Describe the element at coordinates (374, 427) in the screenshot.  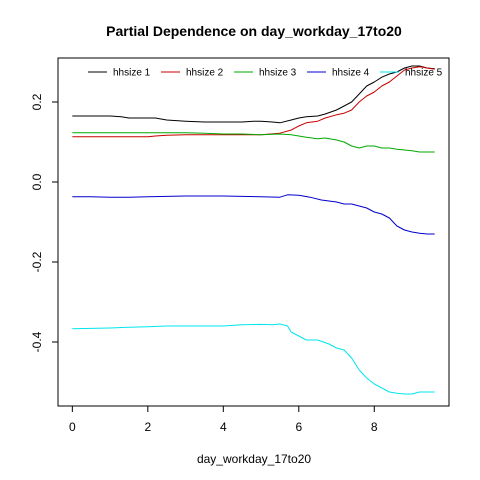
I see `x-tick-label: 8` at that location.